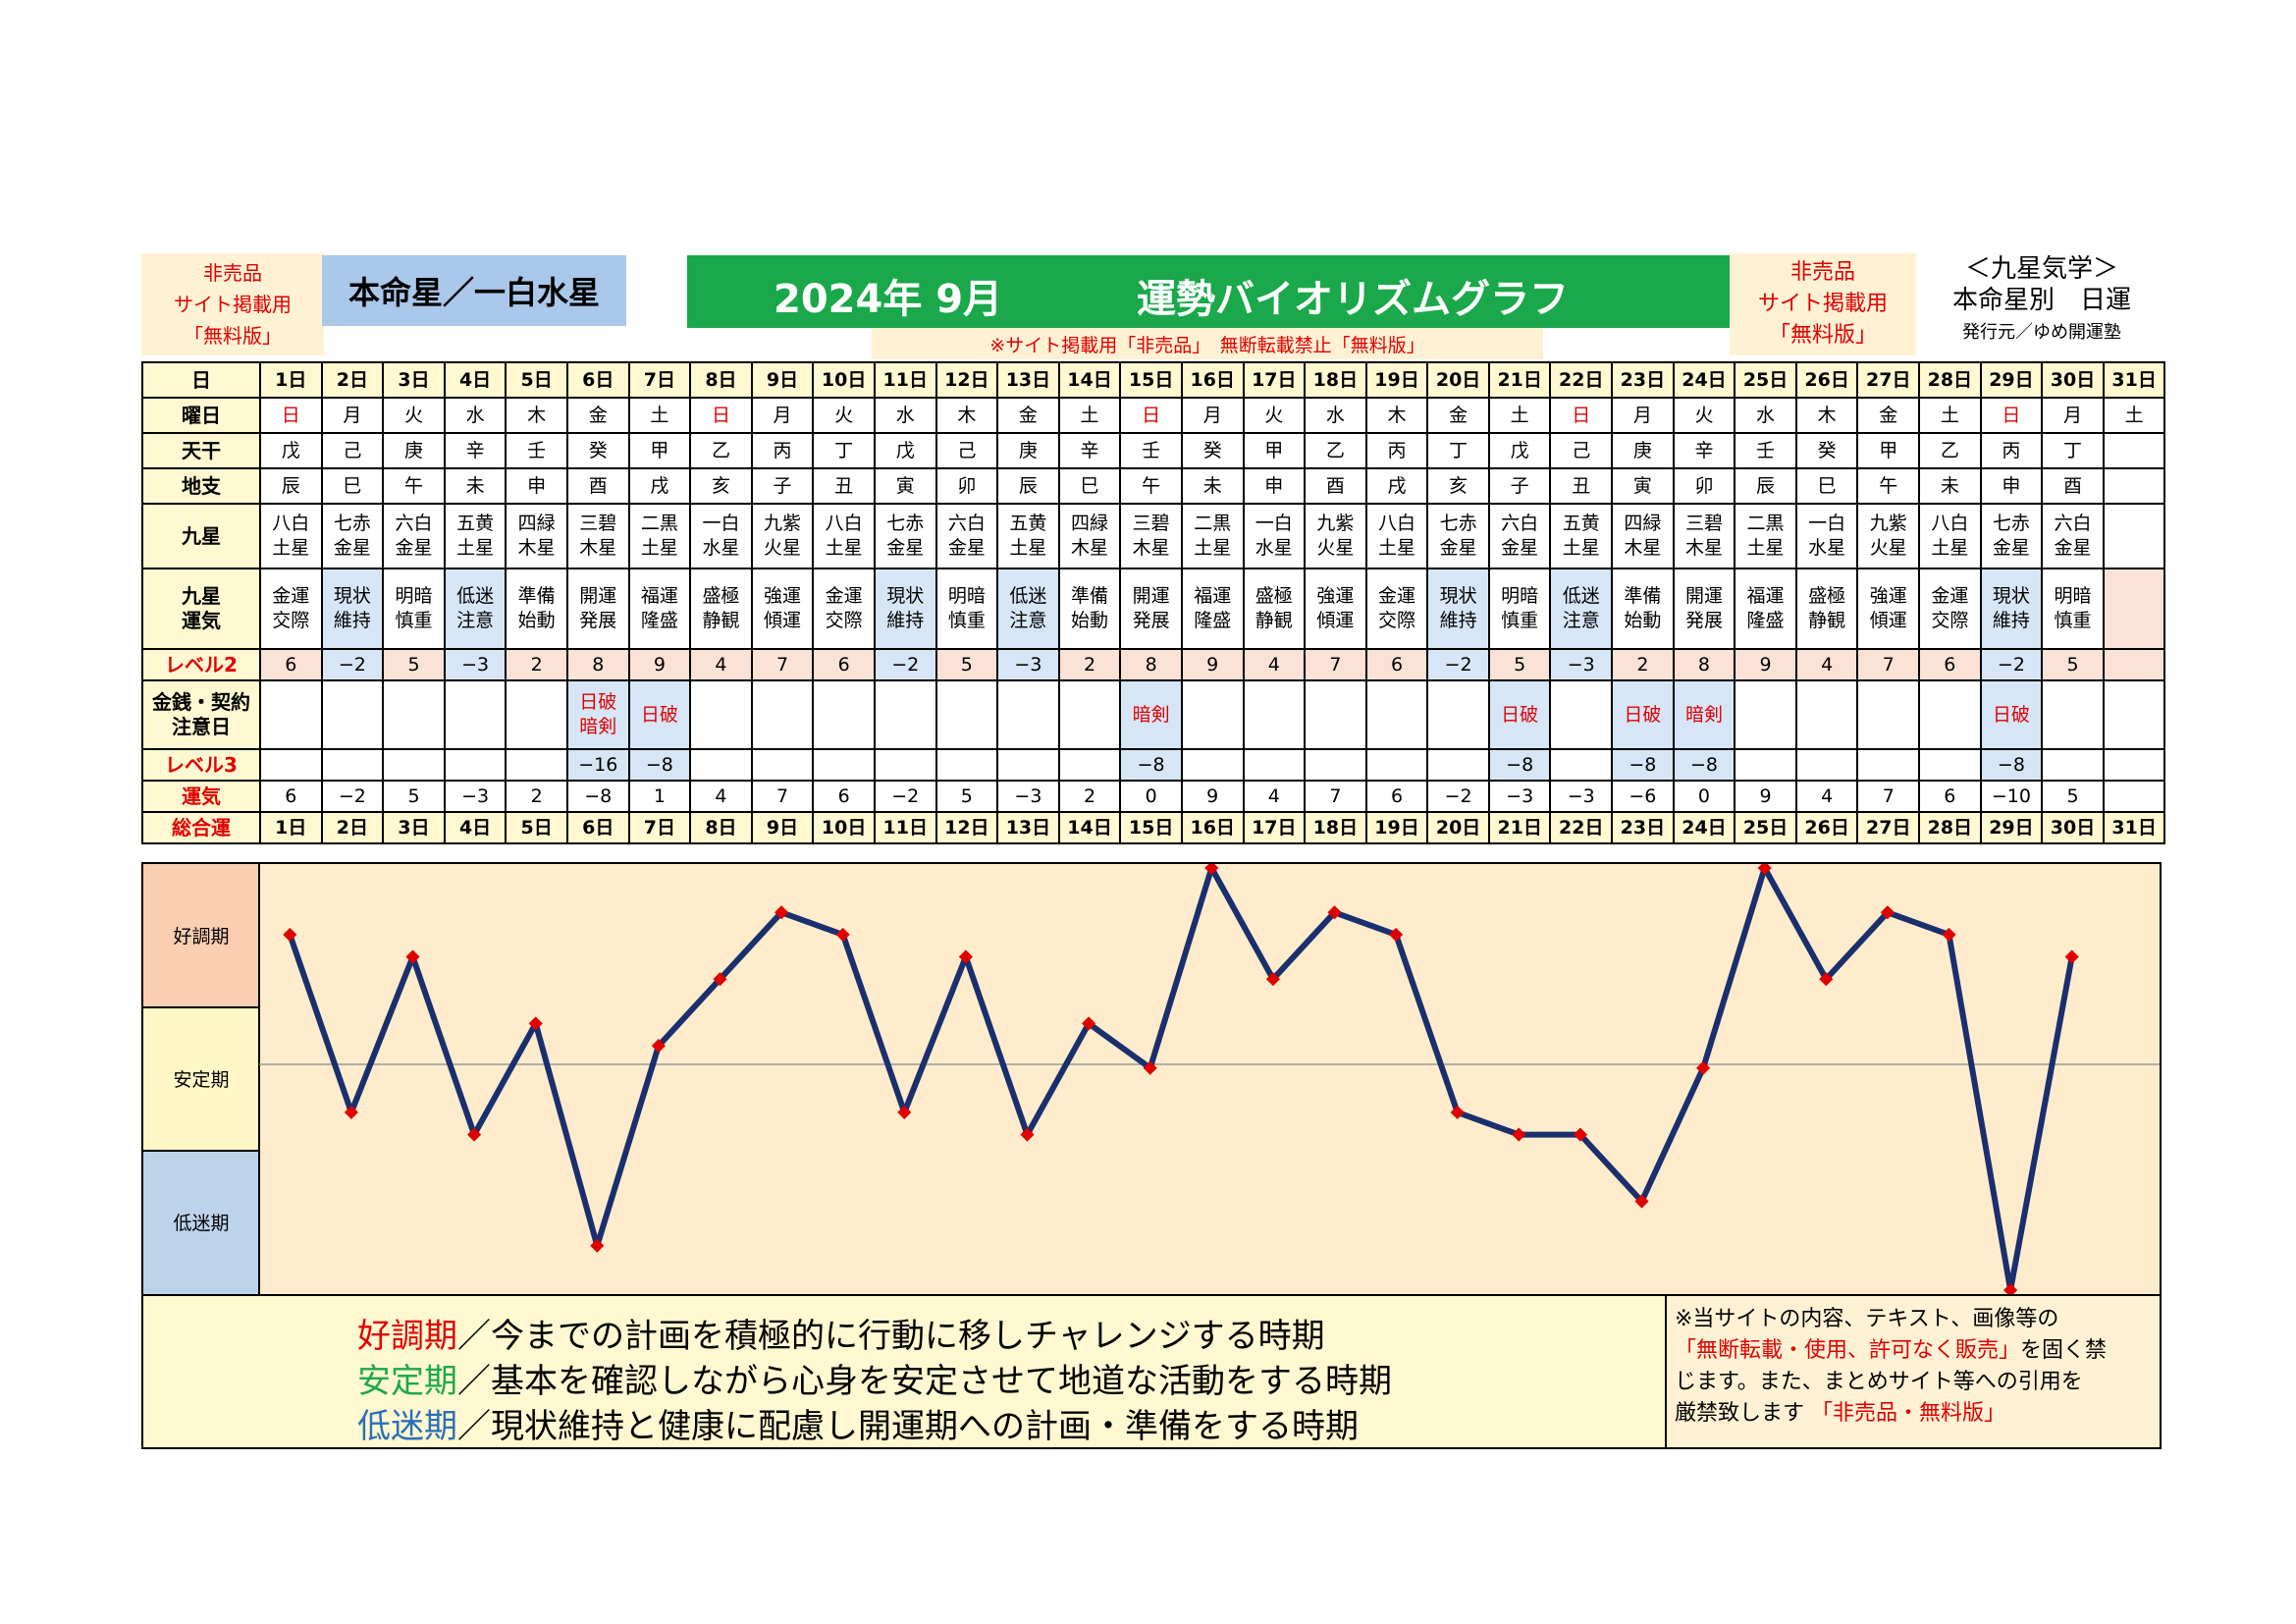 Image resolution: width=2296 pixels, height=1624 pixels. What do you see at coordinates (1519, 609) in the screenshot?
I see `unki-cell: 明暗 慎重` at bounding box center [1519, 609].